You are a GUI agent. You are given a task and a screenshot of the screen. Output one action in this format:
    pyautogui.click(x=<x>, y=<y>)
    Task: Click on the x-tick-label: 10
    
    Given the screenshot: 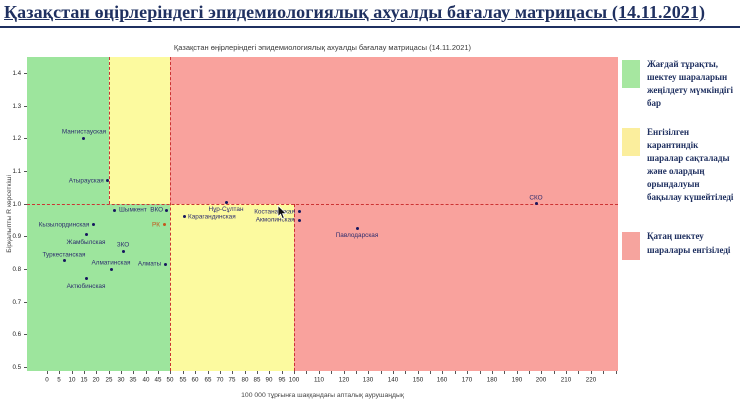 What is the action you would take?
    pyautogui.click(x=71, y=380)
    